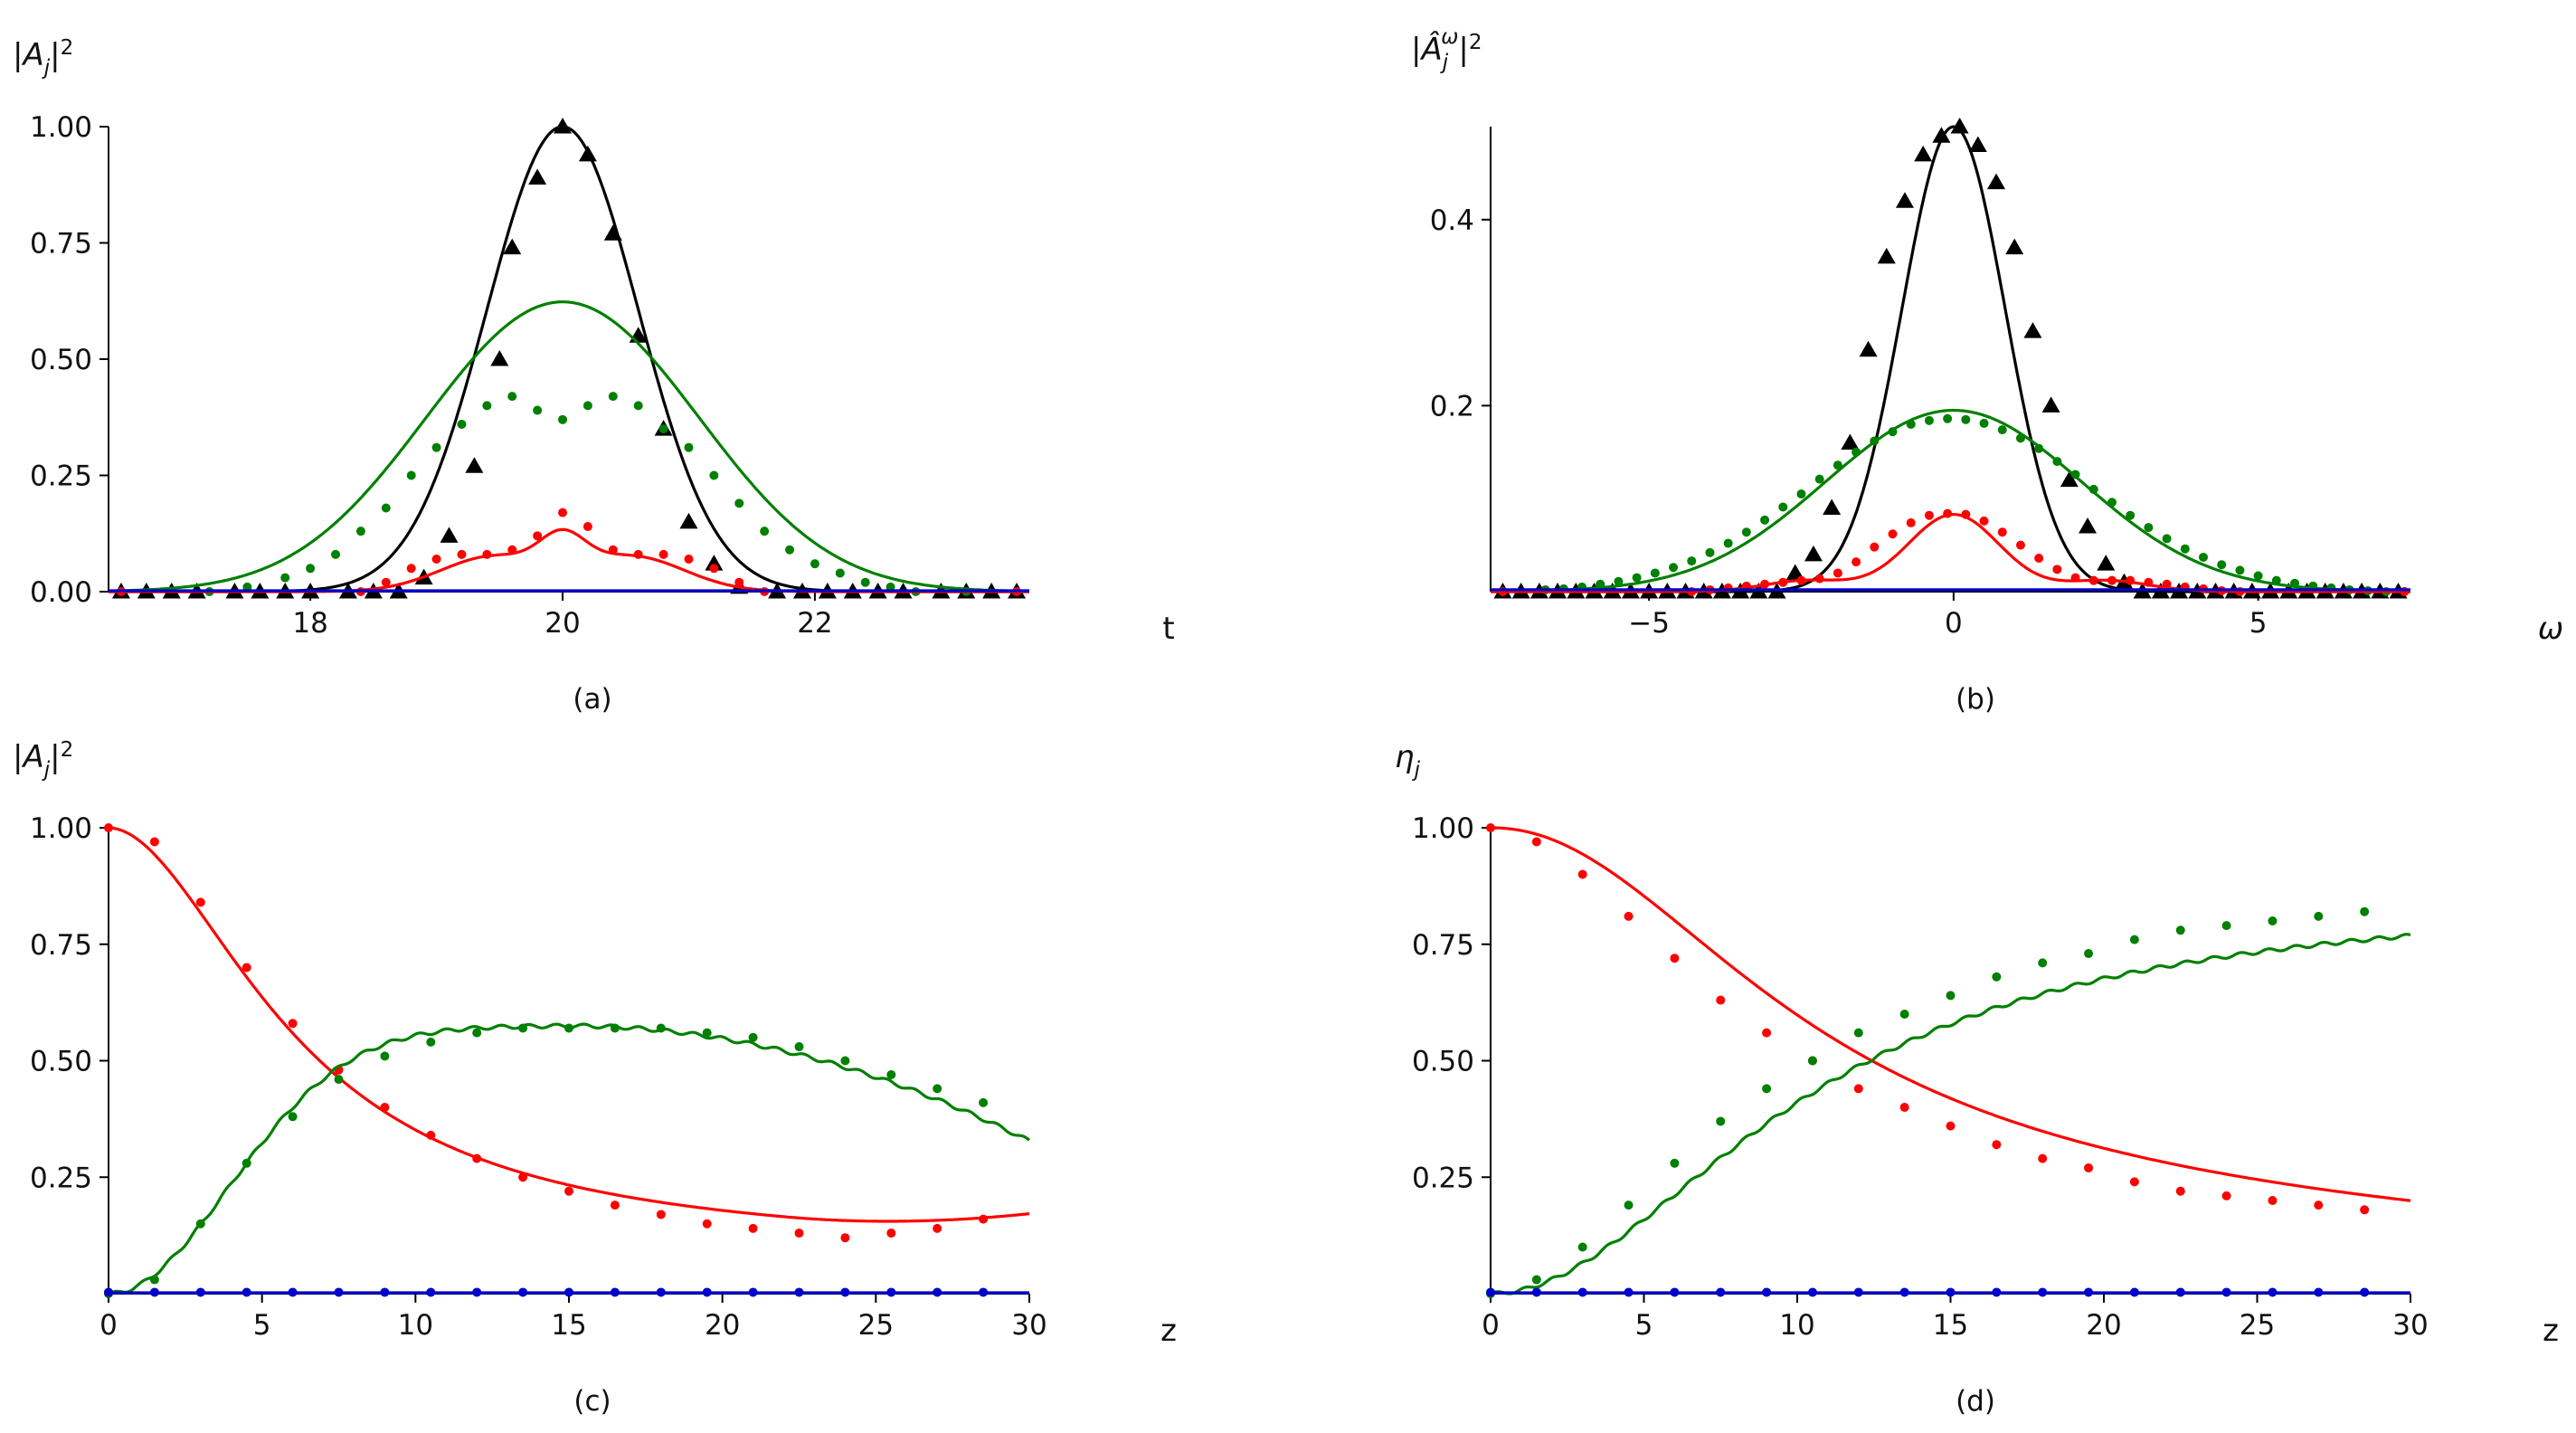 The width and height of the screenshot is (2576, 1433). I want to click on x-tick-label: 20, so click(2103, 1325).